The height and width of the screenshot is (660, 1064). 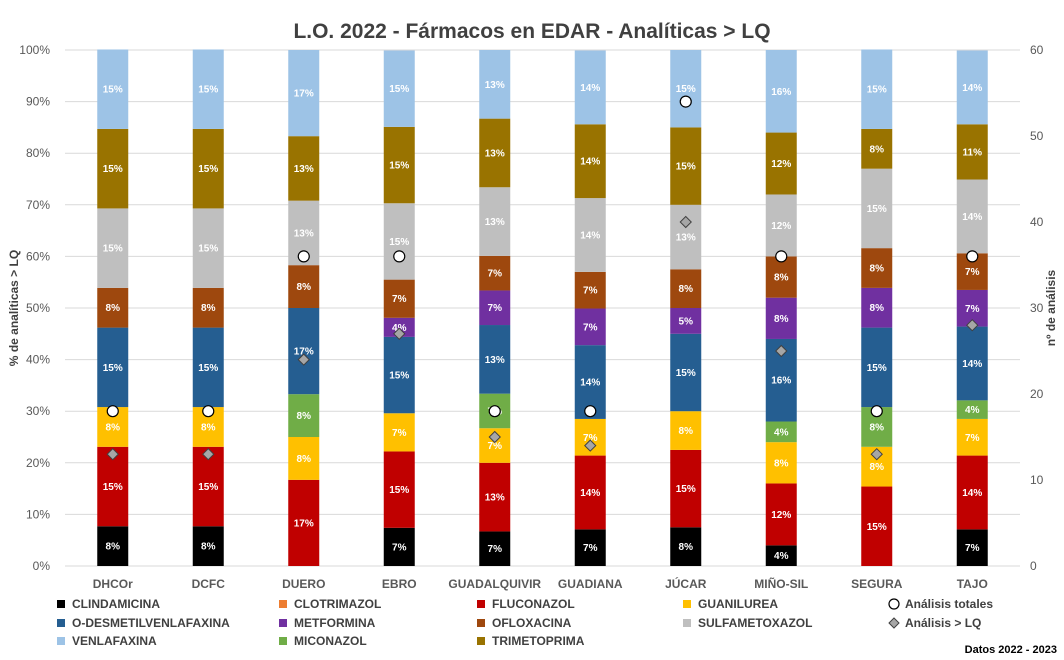 What do you see at coordinates (335, 623) in the screenshot?
I see `legend-label: METFORMINA` at bounding box center [335, 623].